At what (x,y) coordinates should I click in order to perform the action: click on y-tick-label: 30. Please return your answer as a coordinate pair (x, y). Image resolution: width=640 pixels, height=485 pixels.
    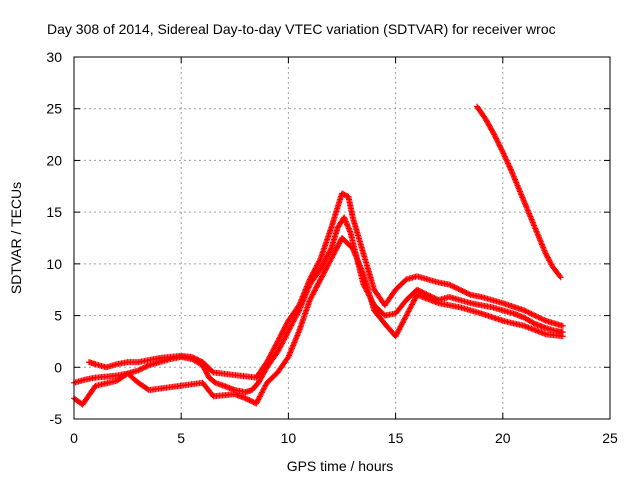
    Looking at the image, I should click on (54, 57).